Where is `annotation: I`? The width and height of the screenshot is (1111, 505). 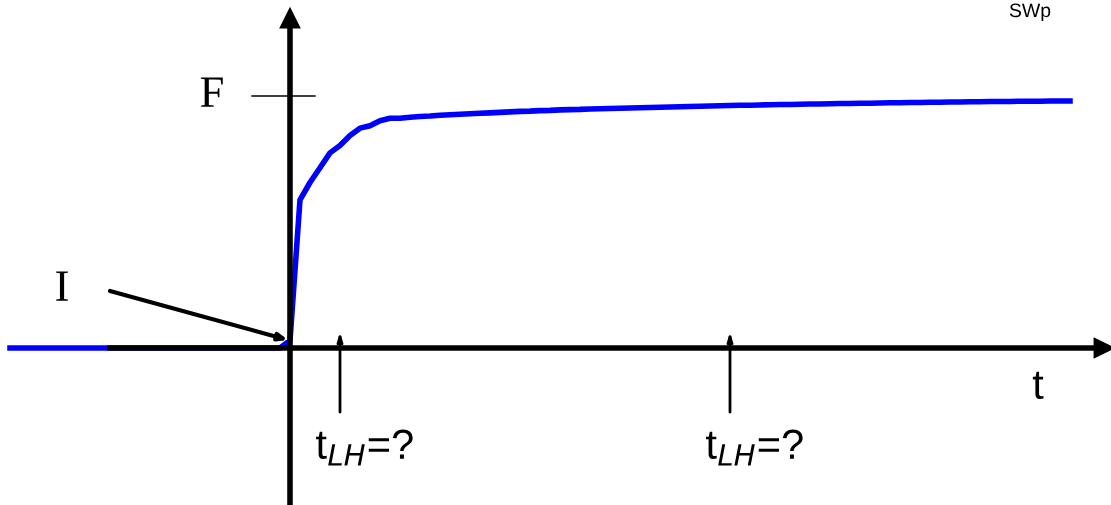
annotation: I is located at coordinates (62, 286).